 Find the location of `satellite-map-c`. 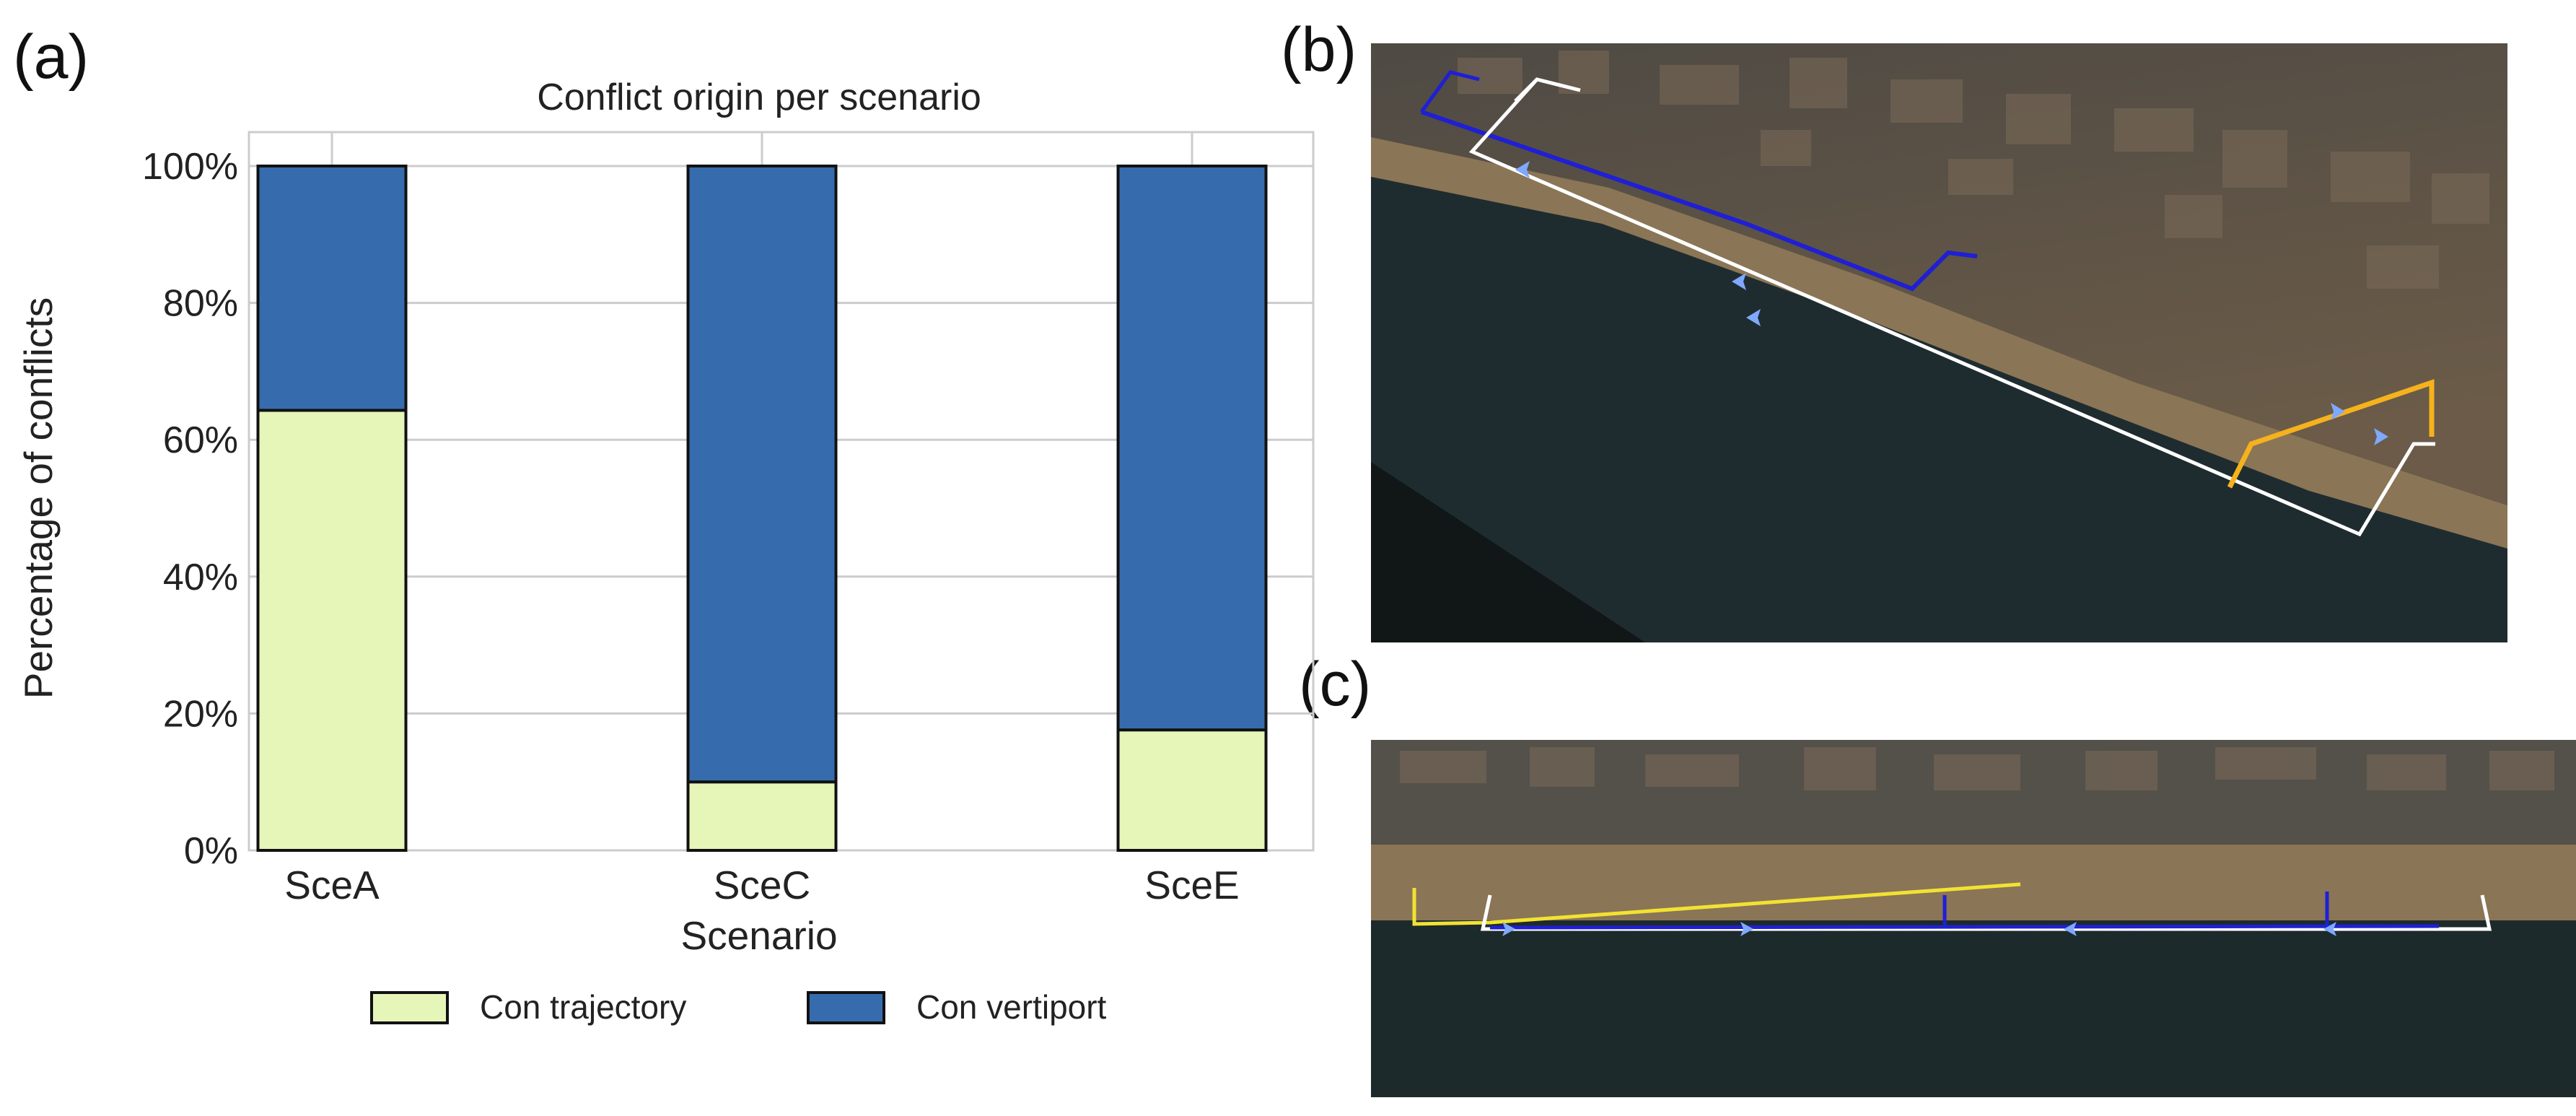

satellite-map-c is located at coordinates (1974, 918).